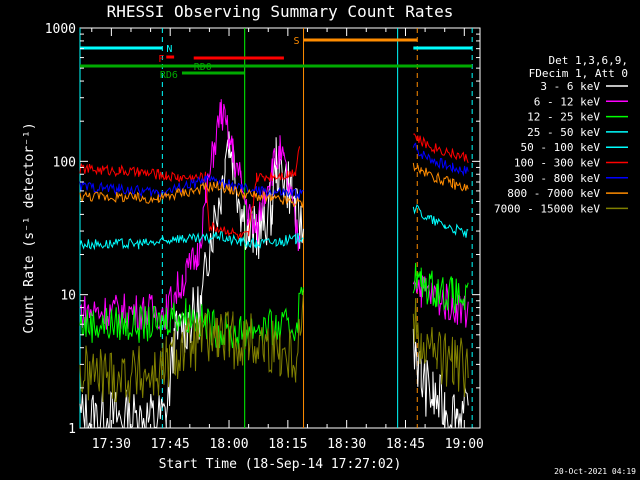 Image resolution: width=640 pixels, height=480 pixels. I want to click on y-axis-label: Count Rate (s⁻¹ detector⁻¹), so click(29, 227).